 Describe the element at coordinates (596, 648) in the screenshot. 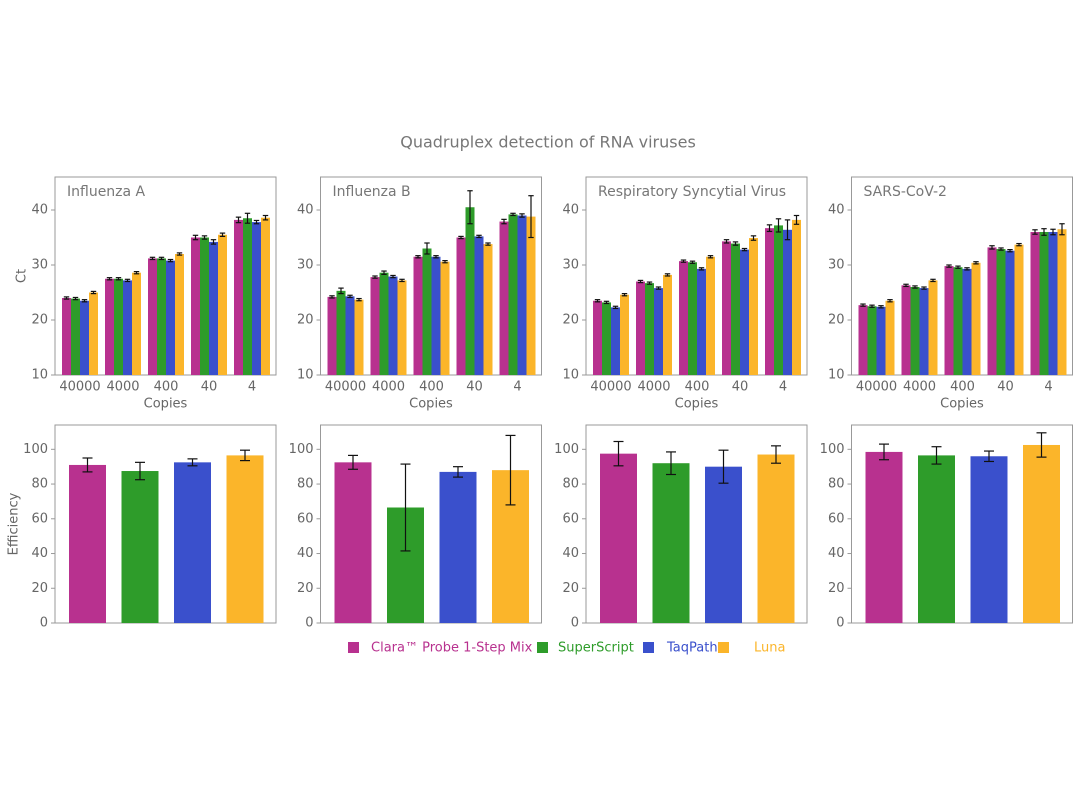

I see `legend-label: SuperScript` at that location.